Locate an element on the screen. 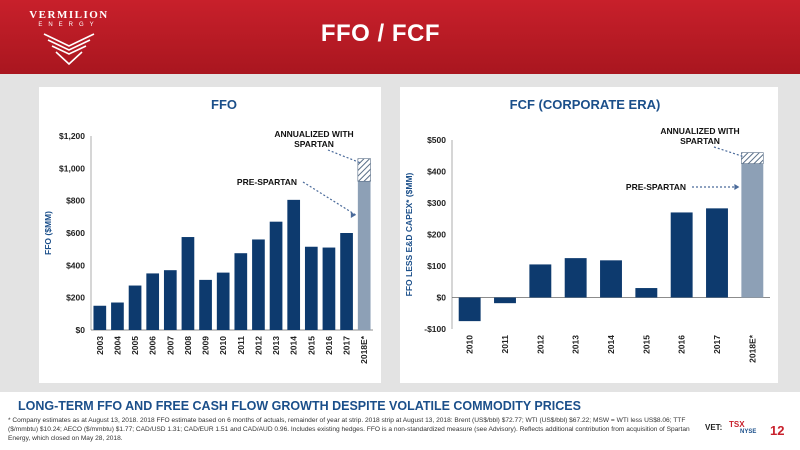  fcf-annotation-annualized-line2: SPARTAN is located at coordinates (700, 141).